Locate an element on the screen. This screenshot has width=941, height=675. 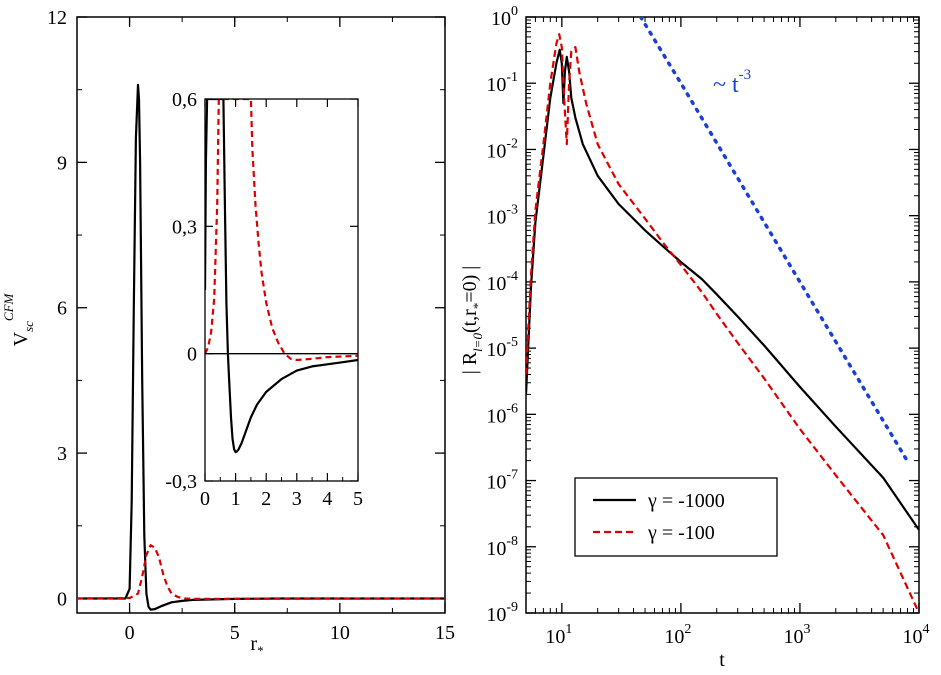
inset-ytick-label: 0,3 is located at coordinates (184, 227).